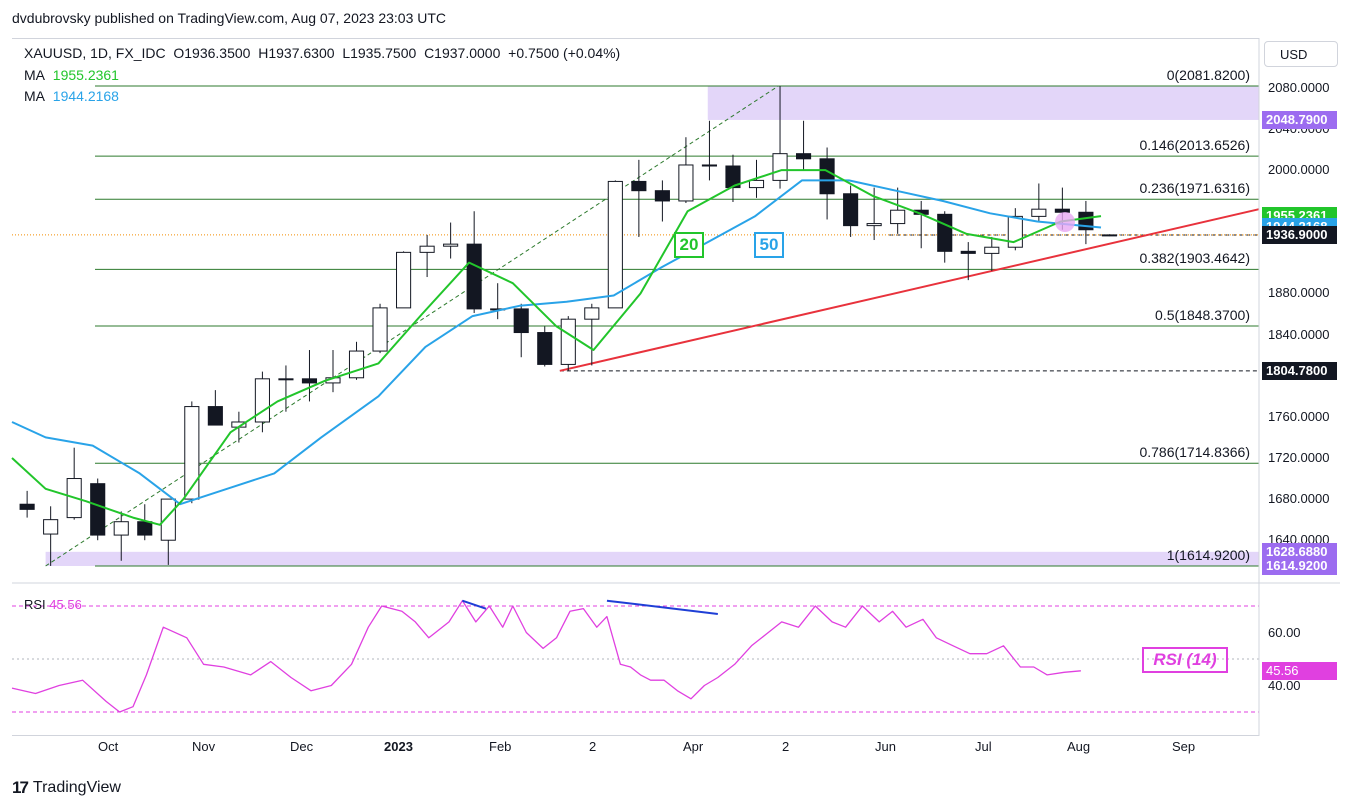  I want to click on tradingview-logo: 17 TradingView, so click(66, 788).